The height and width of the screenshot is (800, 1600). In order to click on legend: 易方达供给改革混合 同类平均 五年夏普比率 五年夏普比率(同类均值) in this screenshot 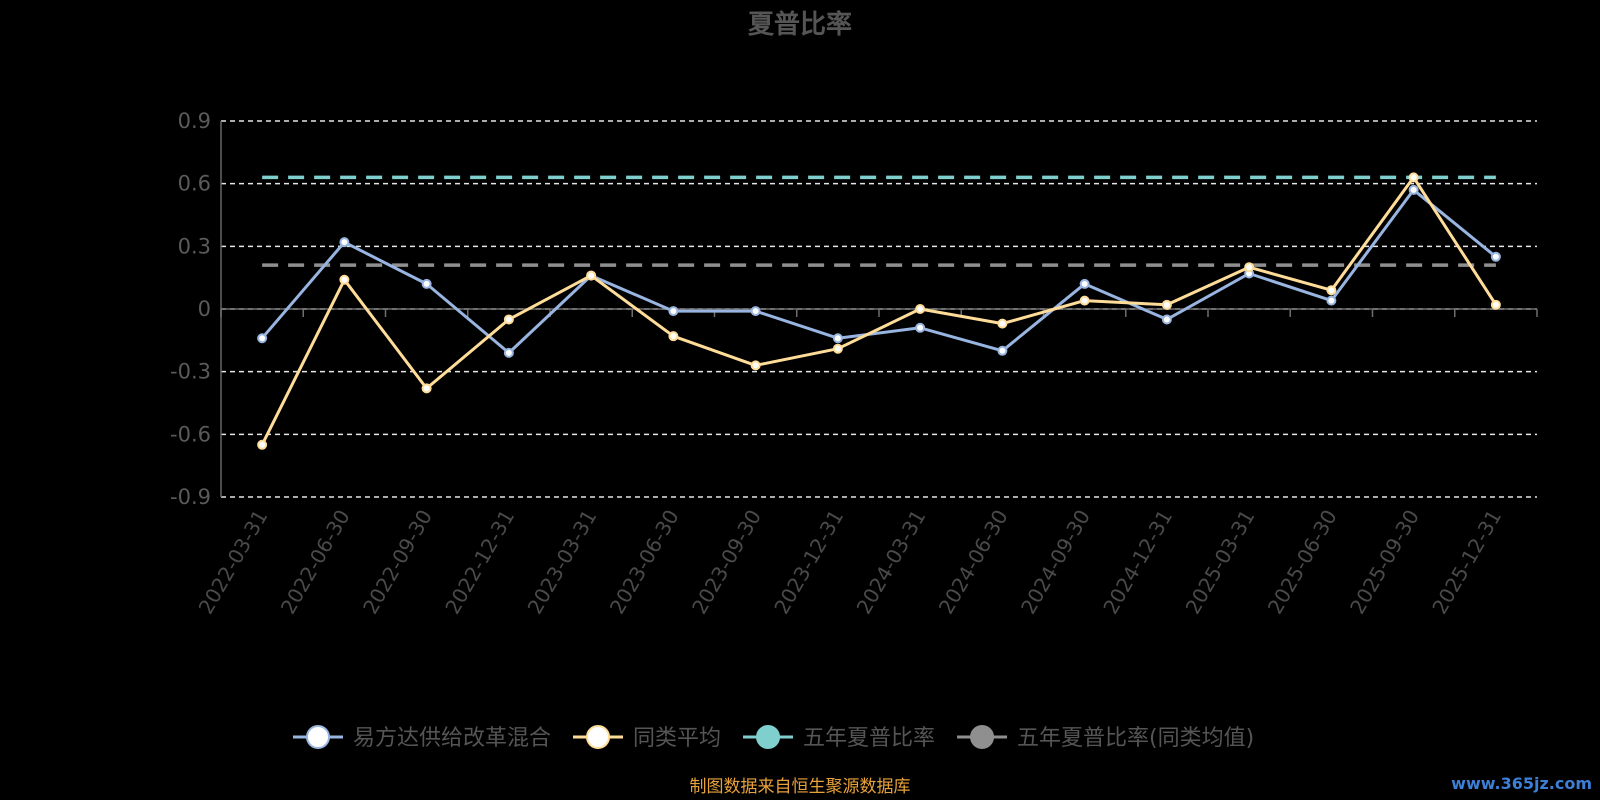, I will do `click(773, 738)`.